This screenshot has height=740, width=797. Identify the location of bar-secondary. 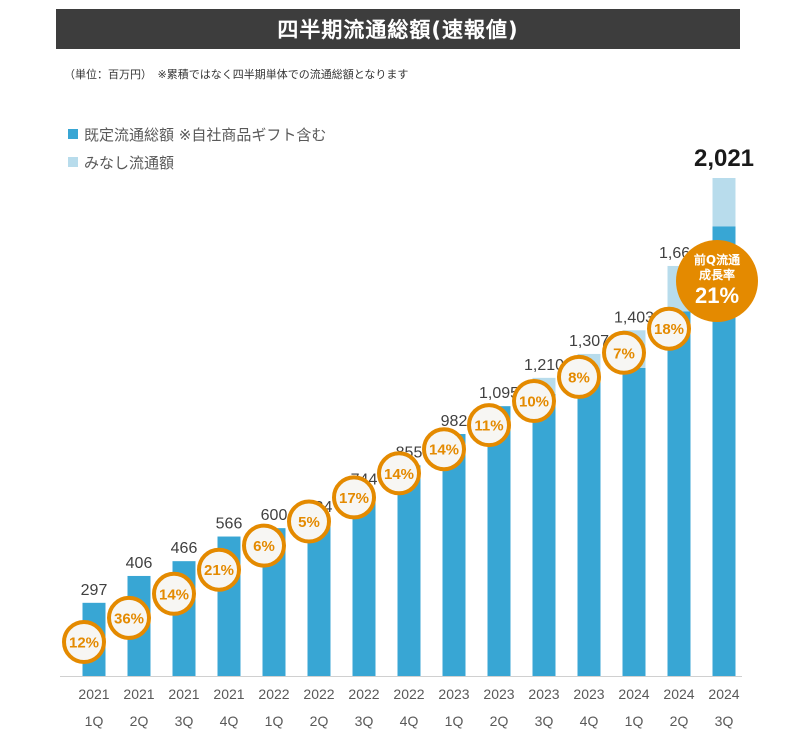
(724, 202).